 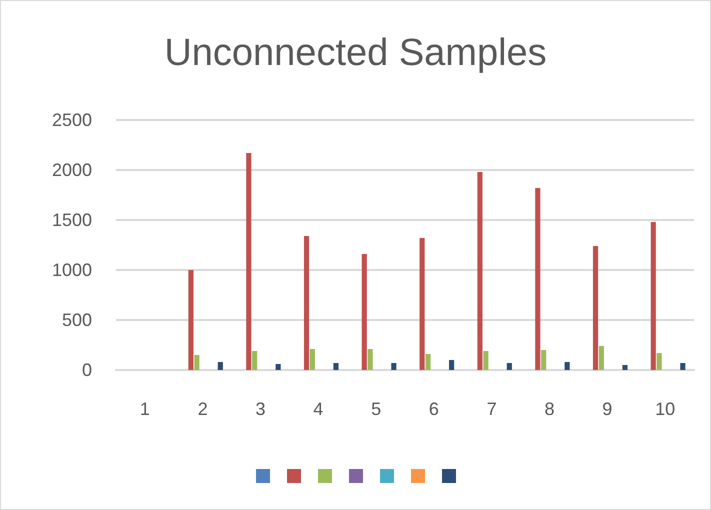 What do you see at coordinates (376, 409) in the screenshot?
I see `x-tick-label: 5` at bounding box center [376, 409].